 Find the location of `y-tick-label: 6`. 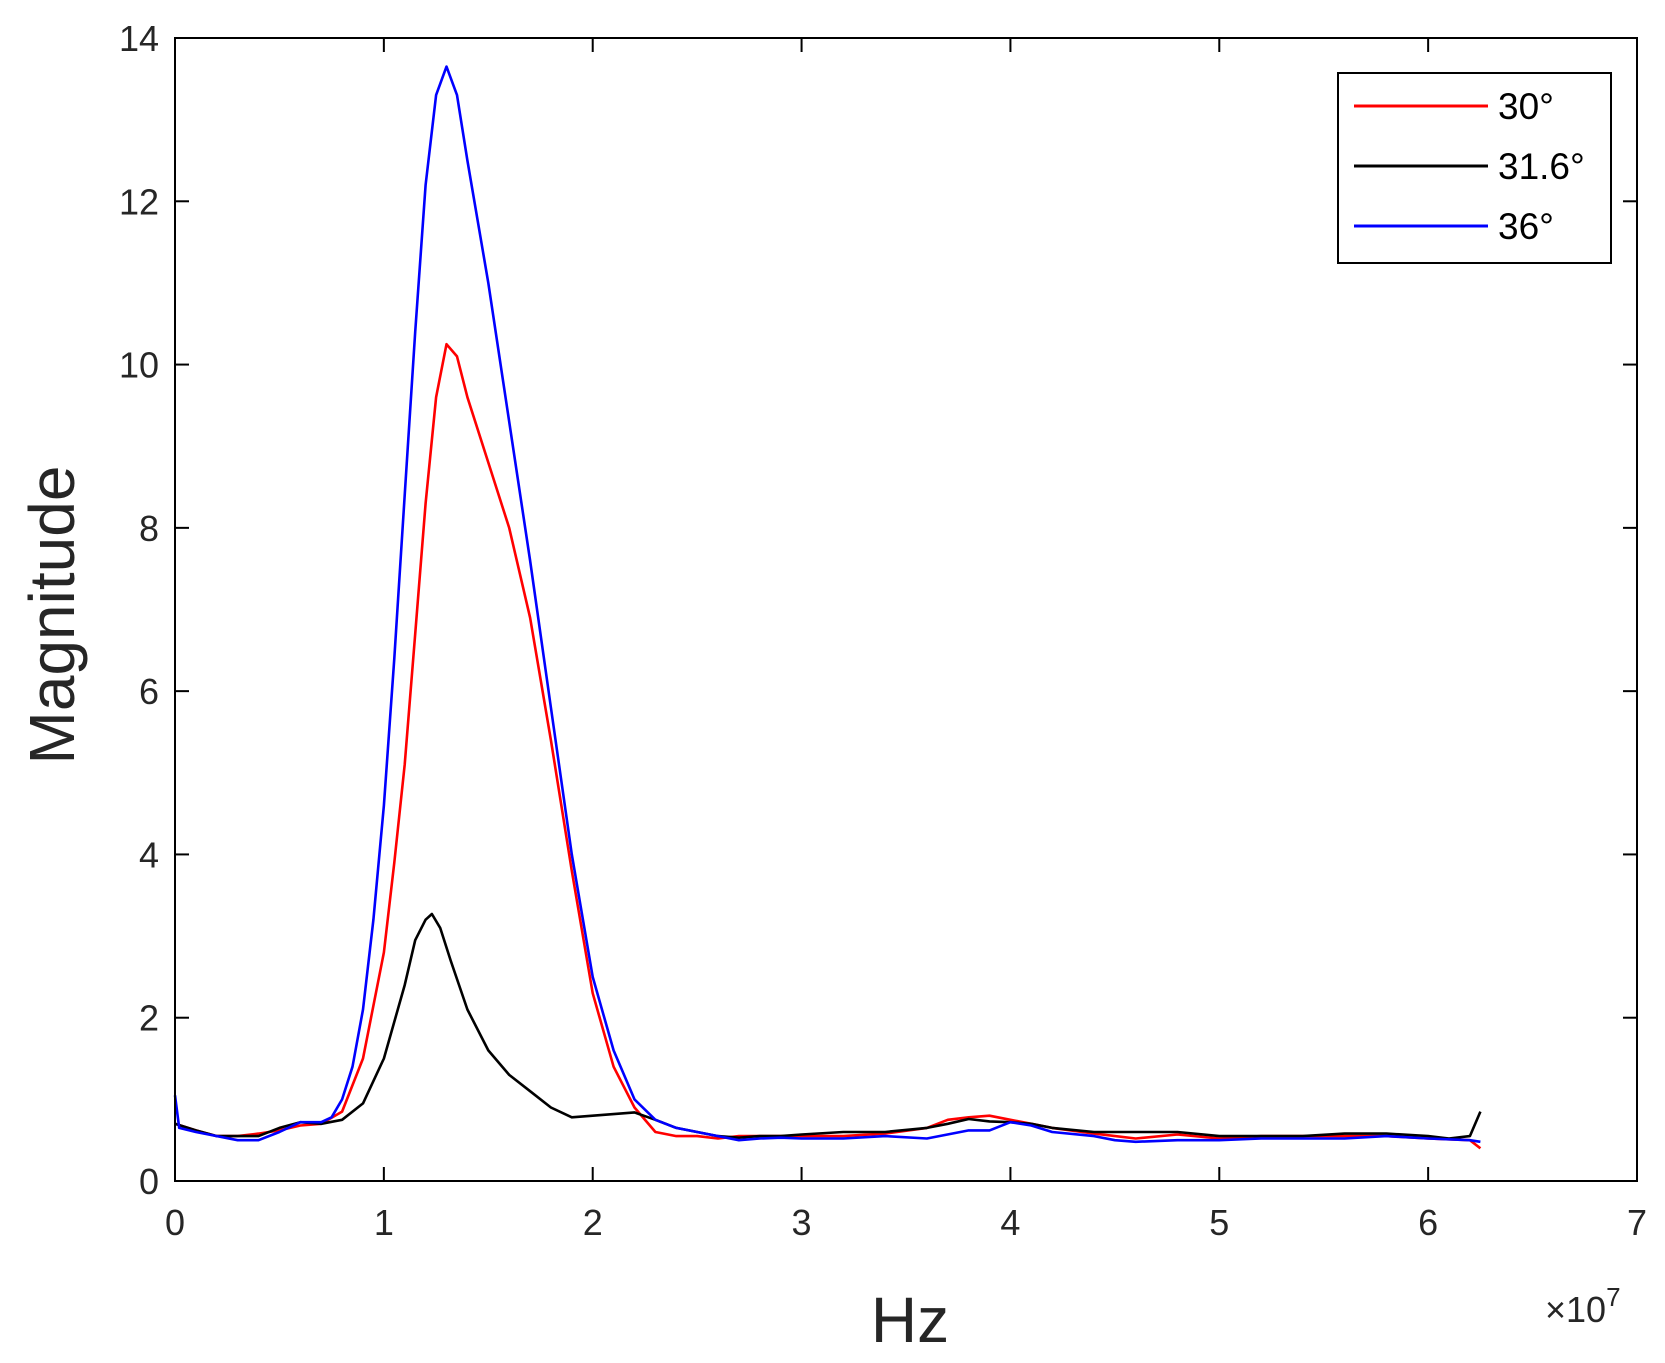

y-tick-label: 6 is located at coordinates (149, 691).